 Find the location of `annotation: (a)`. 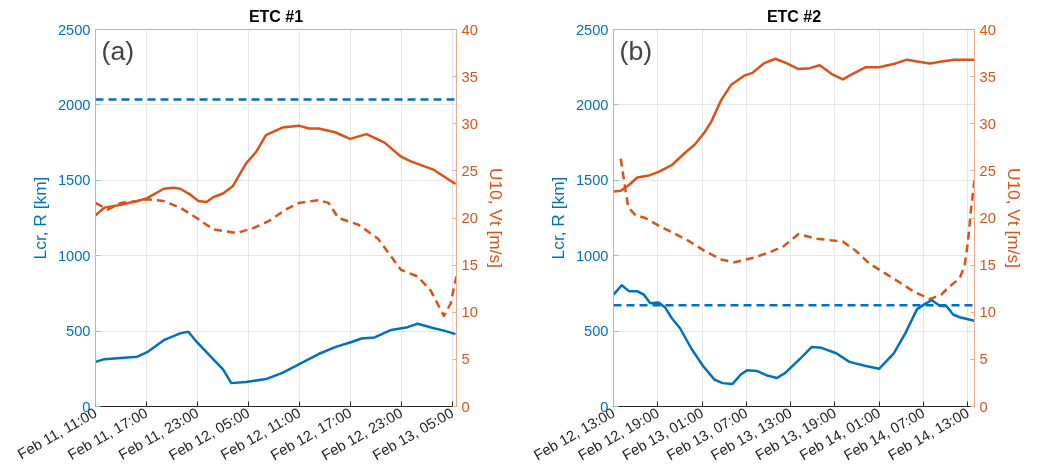

annotation: (a) is located at coordinates (118, 50).